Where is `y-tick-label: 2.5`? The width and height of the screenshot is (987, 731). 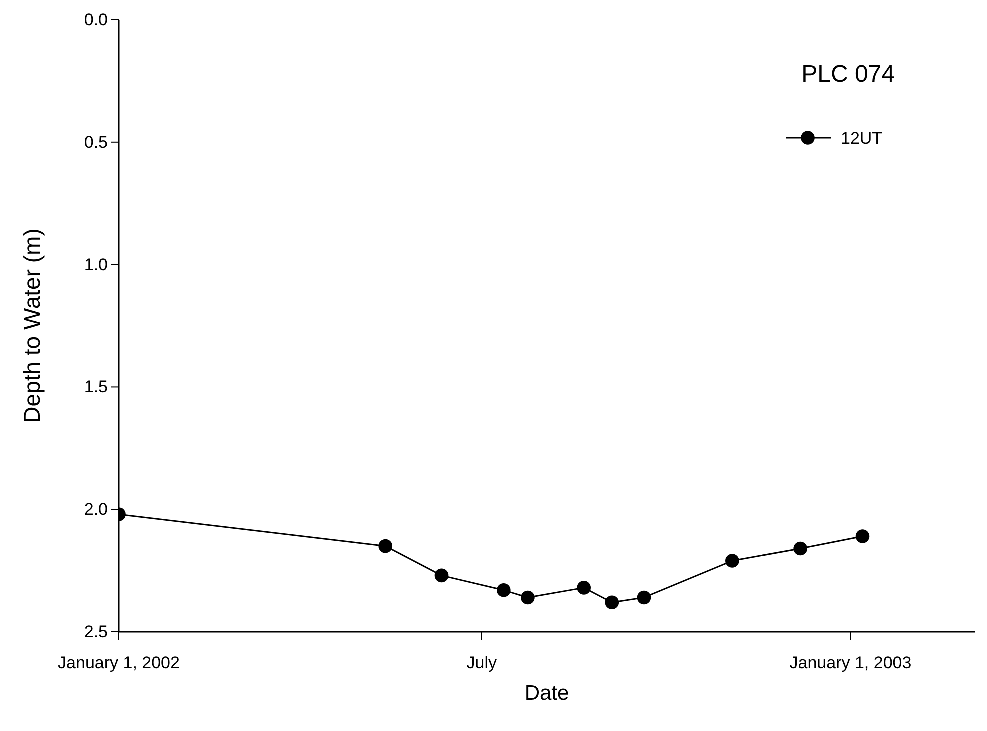
y-tick-label: 2.5 is located at coordinates (96, 632).